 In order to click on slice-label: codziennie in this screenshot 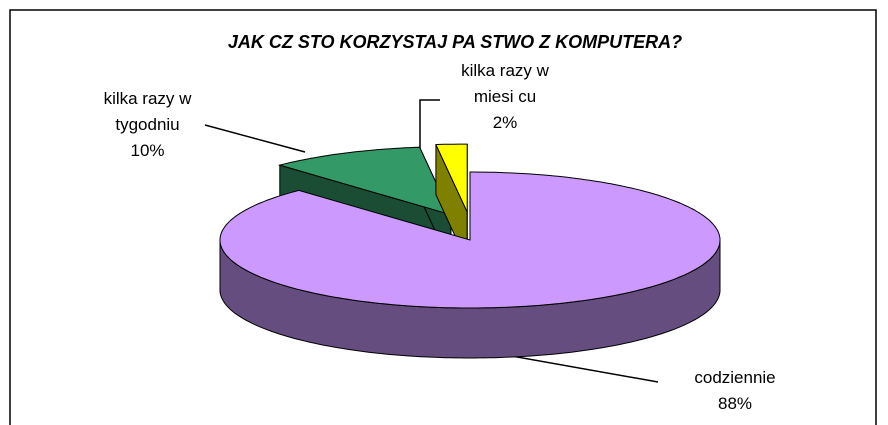, I will do `click(735, 377)`.